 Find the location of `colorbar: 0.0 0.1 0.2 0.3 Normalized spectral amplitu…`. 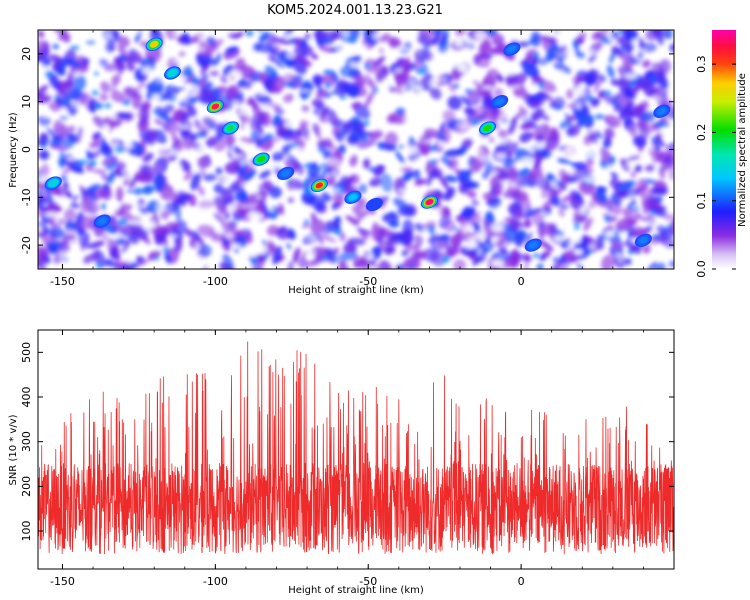

colorbar: 0.0 0.1 0.2 0.3 Normalized spectral amplitu… is located at coordinates (721, 154).